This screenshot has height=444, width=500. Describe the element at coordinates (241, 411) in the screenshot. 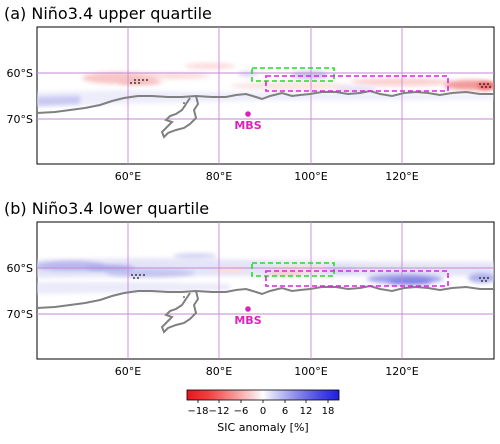

I see `colorbar-tick-neg6: −6` at that location.